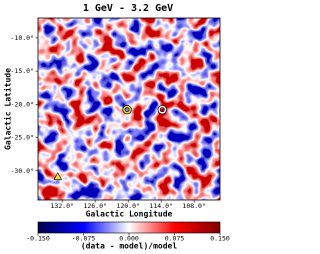  I want to click on x-axis-label: Galactic Longitude, so click(129, 214).